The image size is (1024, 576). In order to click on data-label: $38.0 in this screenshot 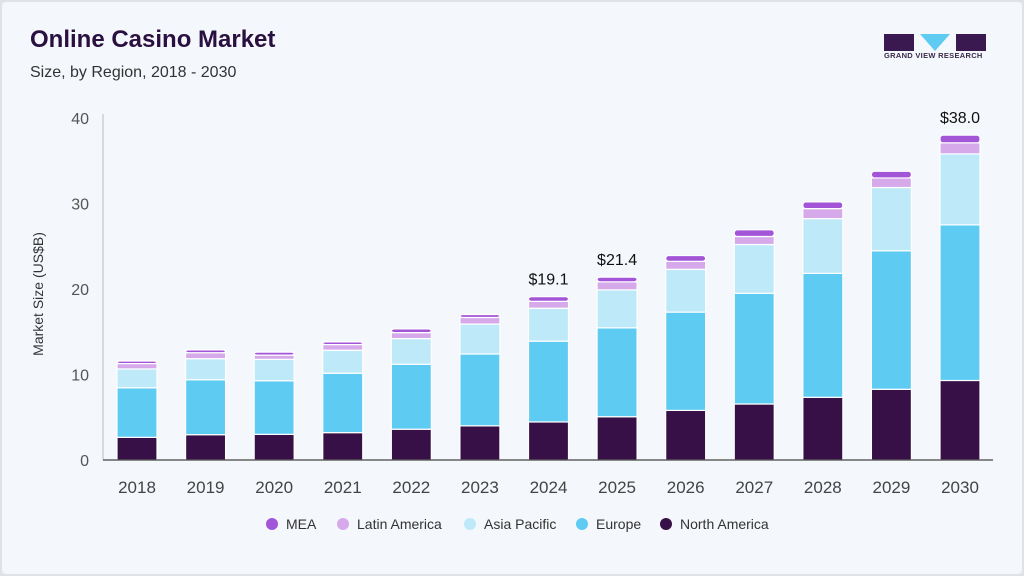, I will do `click(960, 118)`.